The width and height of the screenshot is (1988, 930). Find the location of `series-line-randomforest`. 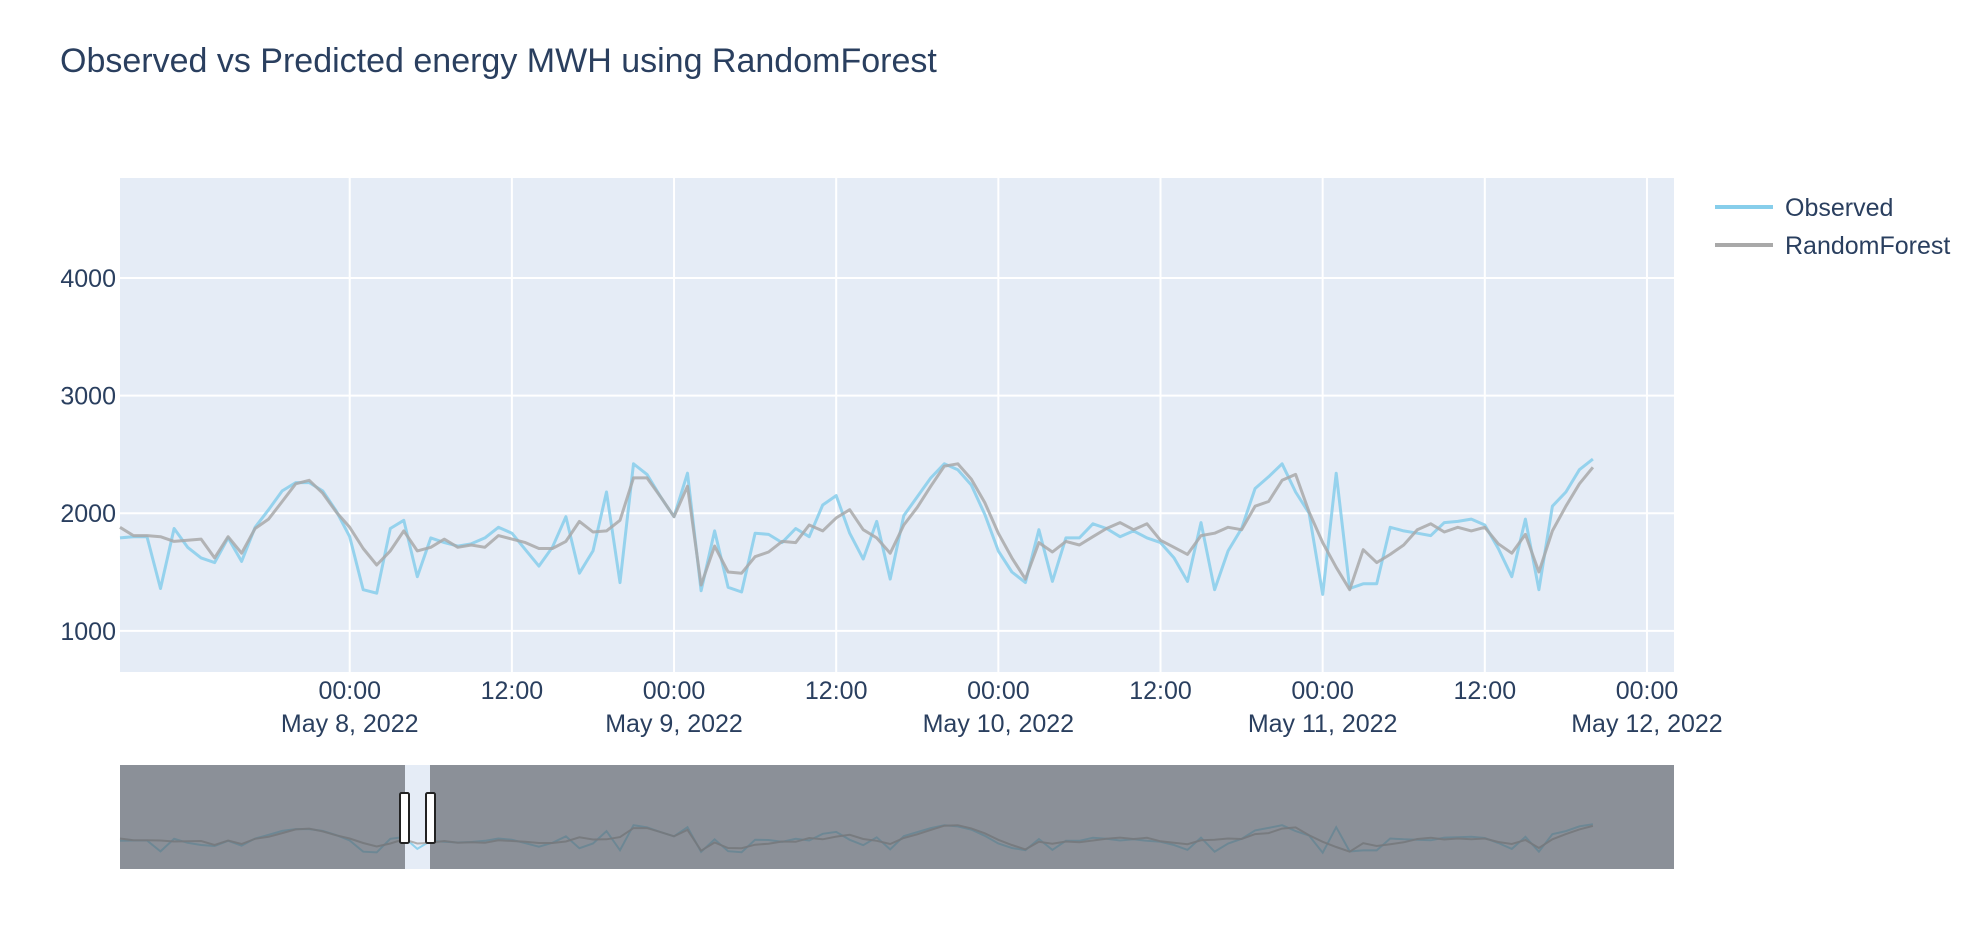

series-line-randomforest is located at coordinates (857, 527).